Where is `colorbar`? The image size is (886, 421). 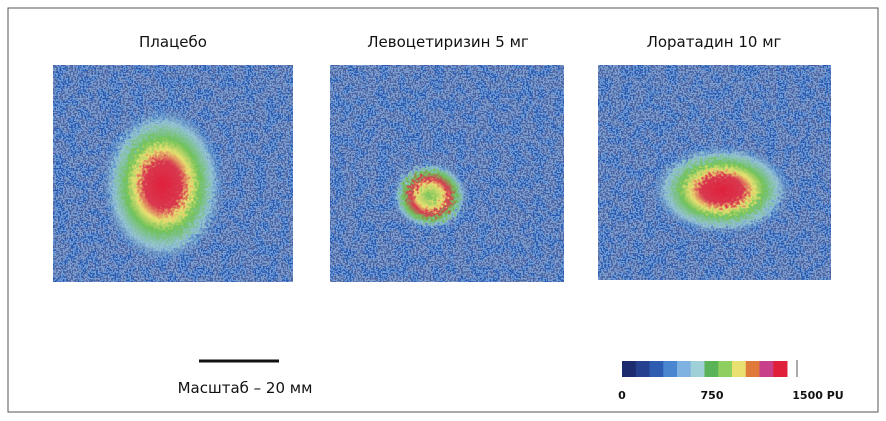
colorbar is located at coordinates (705, 369).